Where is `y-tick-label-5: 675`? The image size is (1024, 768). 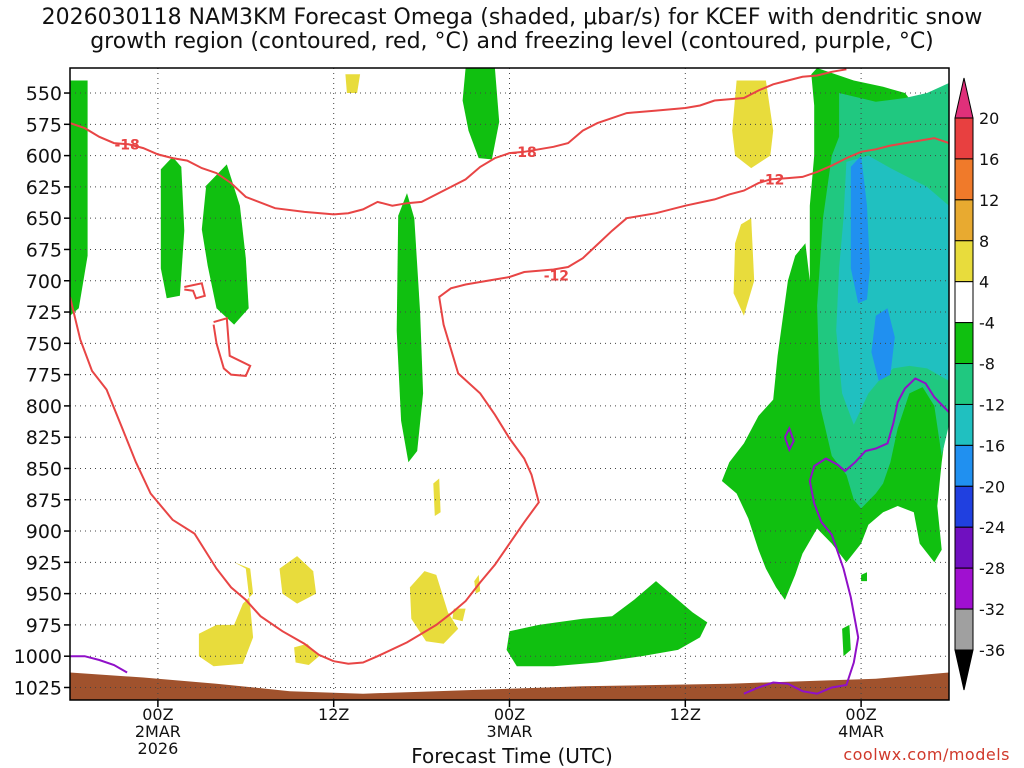 y-tick-label-5: 675 is located at coordinates (44, 250).